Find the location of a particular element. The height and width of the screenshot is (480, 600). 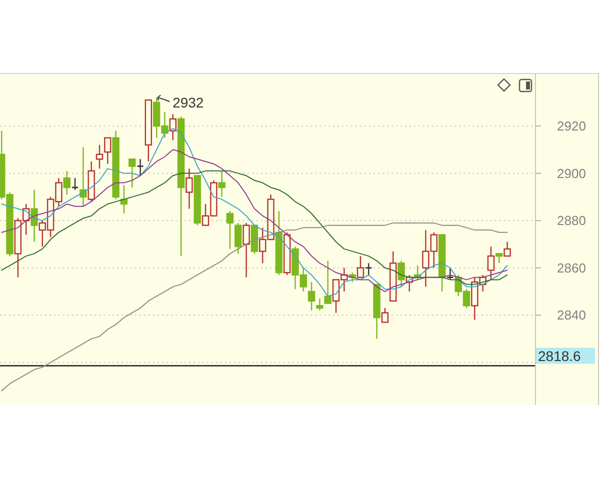

annotation: 2932 is located at coordinates (188, 102).